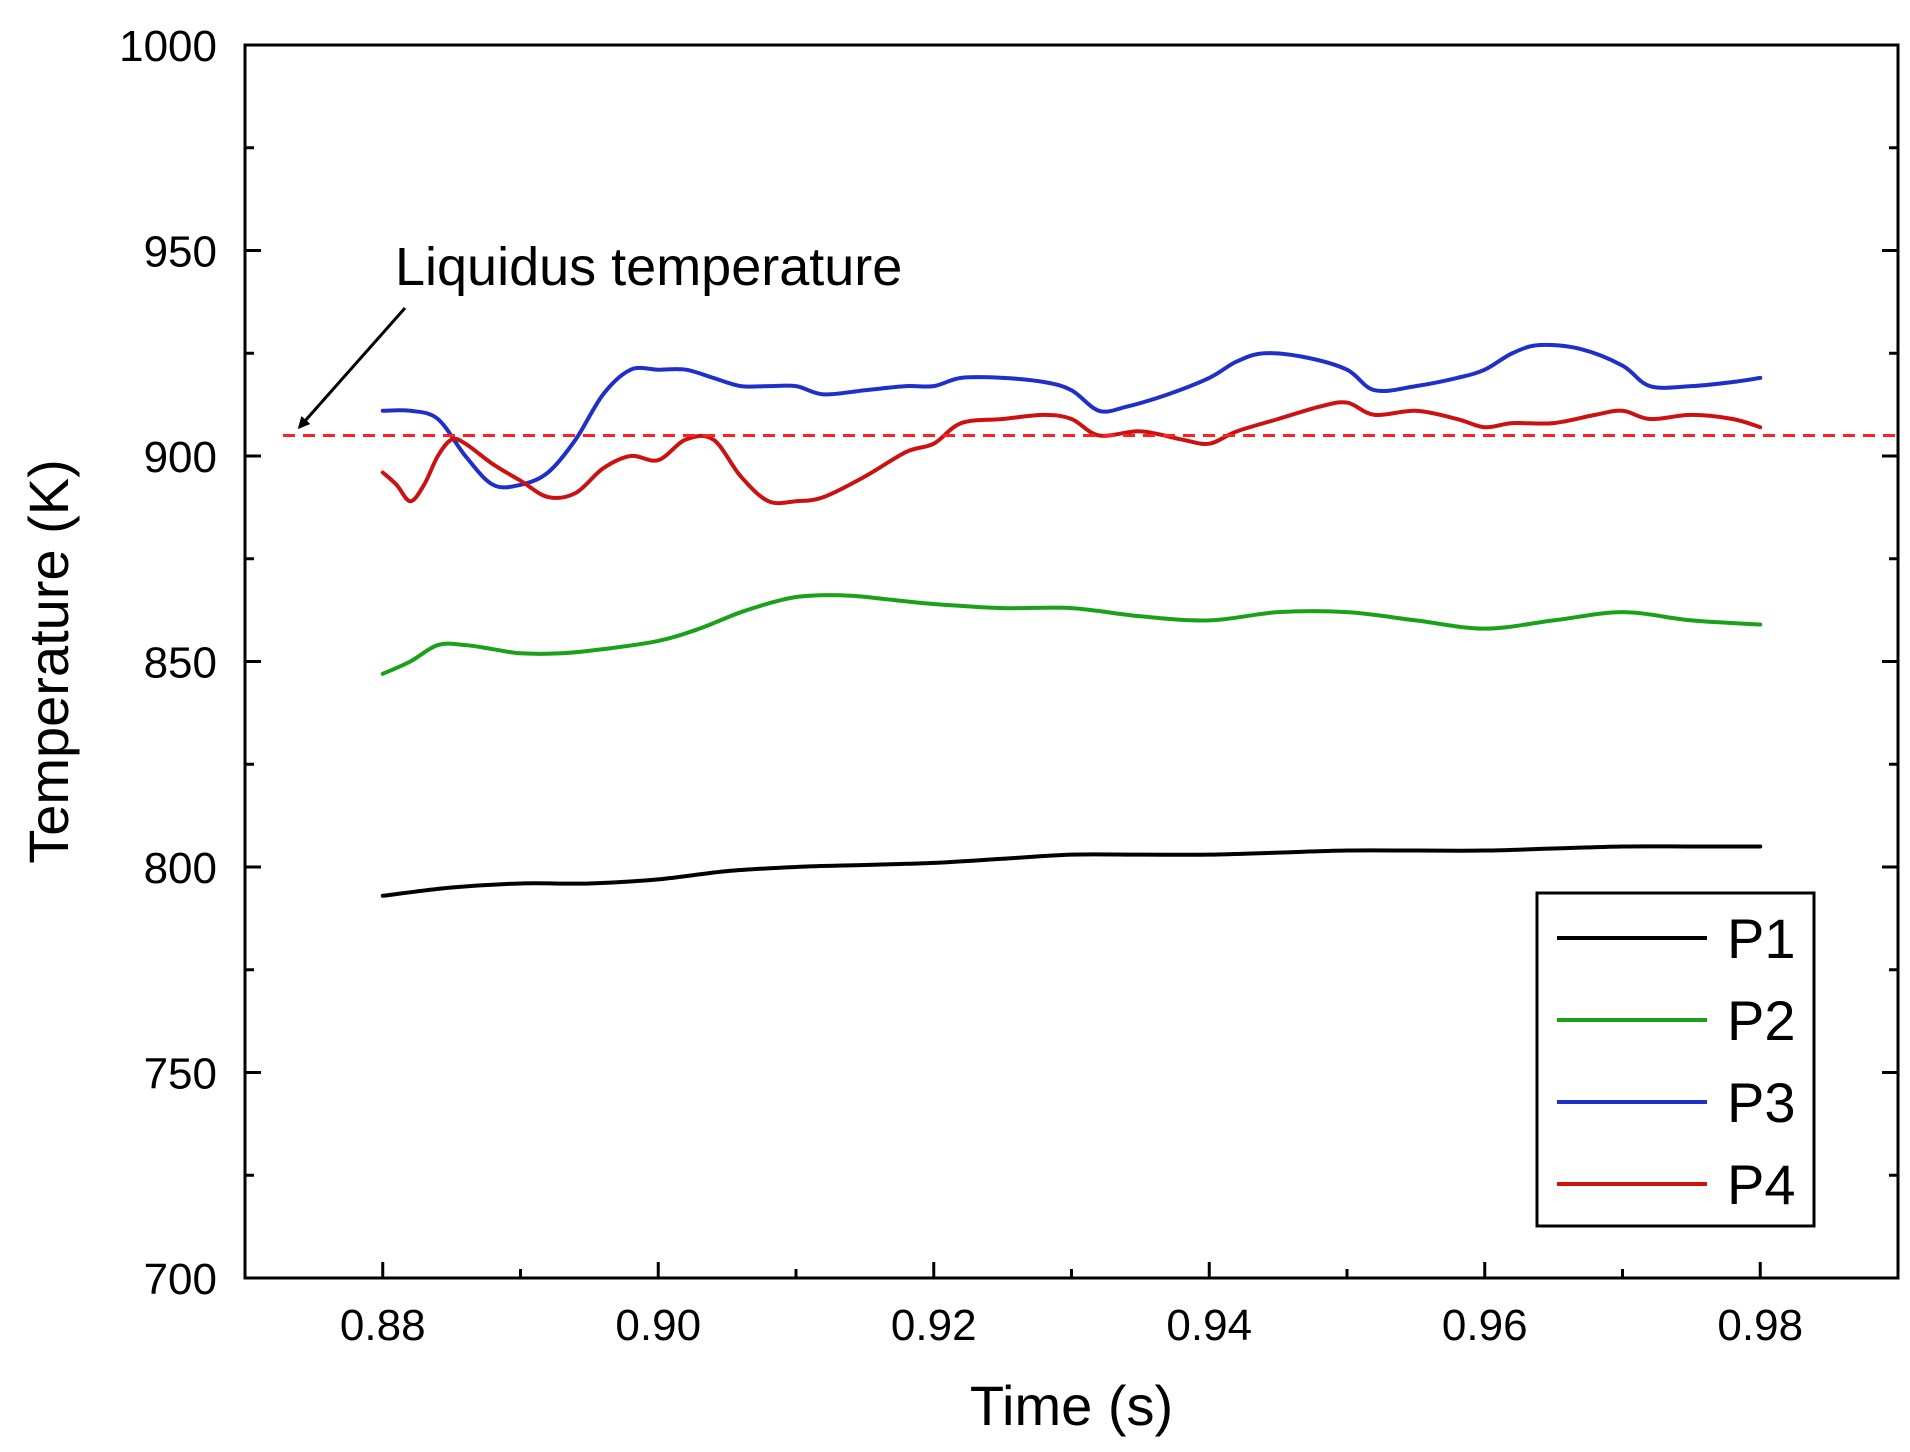  Describe the element at coordinates (658, 1325) in the screenshot. I see `x-tick-label: 0.90` at that location.